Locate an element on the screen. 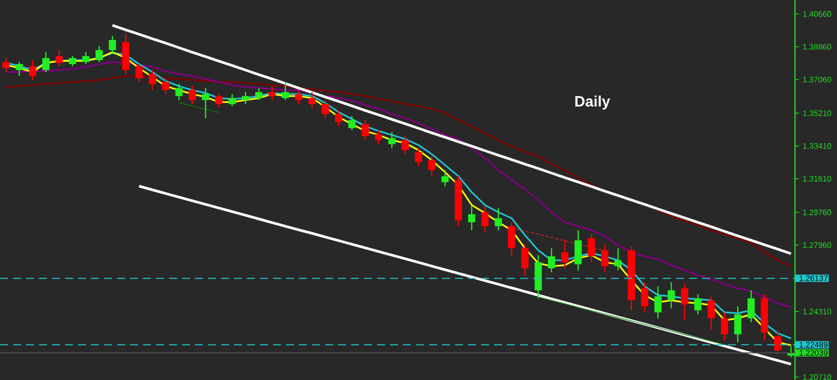 Image resolution: width=837 pixels, height=380 pixels. ref-line-label: 1.22039 is located at coordinates (814, 353).